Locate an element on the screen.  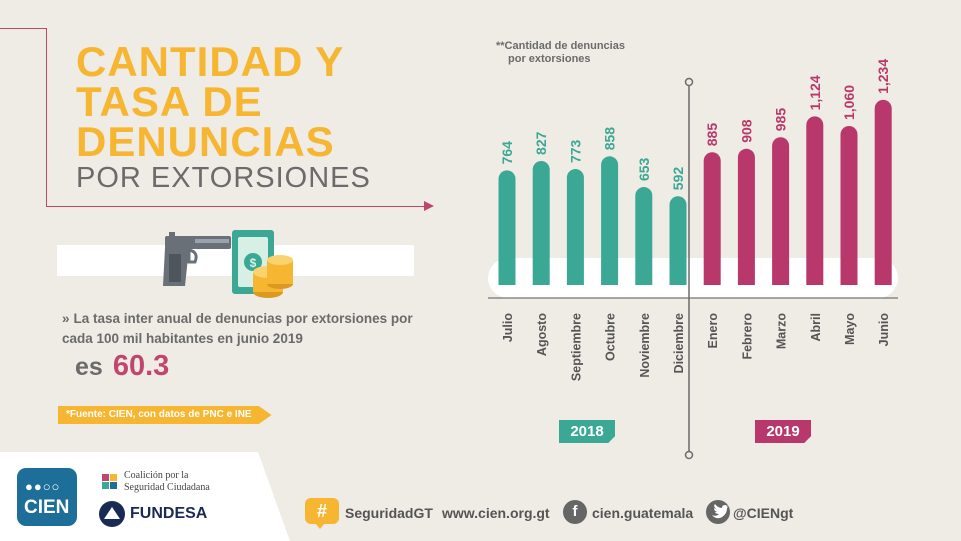
rate-prefix: es is located at coordinates (89, 367).